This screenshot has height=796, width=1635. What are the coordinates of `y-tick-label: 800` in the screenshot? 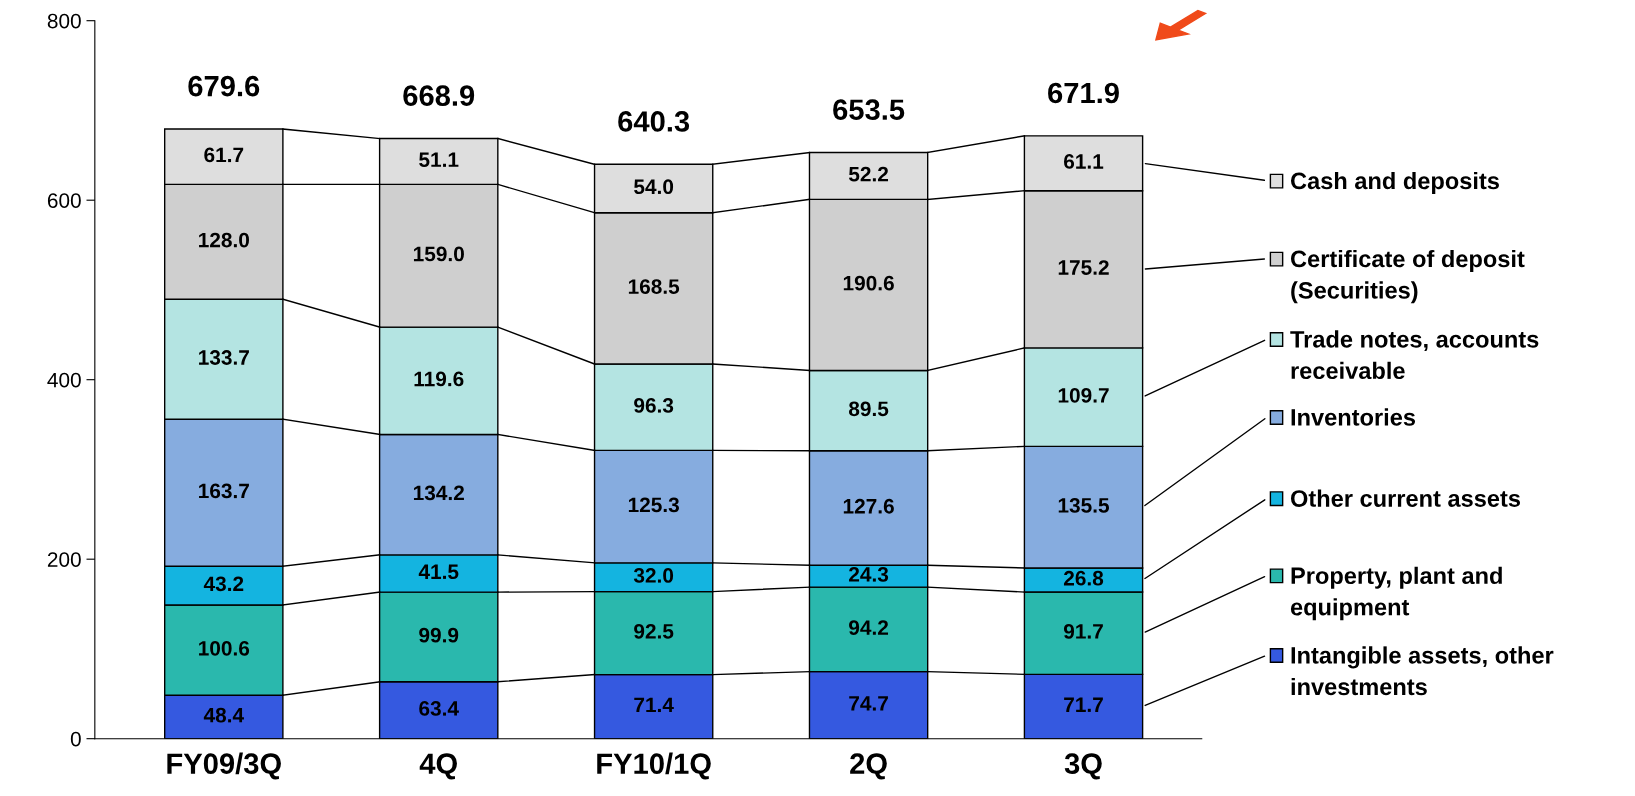 It's located at (64, 21).